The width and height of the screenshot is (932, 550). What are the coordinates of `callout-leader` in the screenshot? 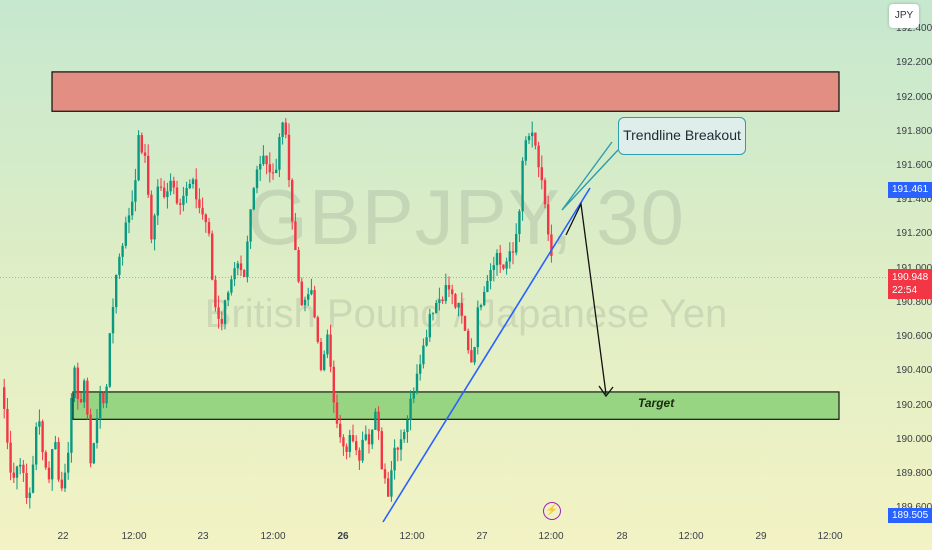 It's located at (590, 176).